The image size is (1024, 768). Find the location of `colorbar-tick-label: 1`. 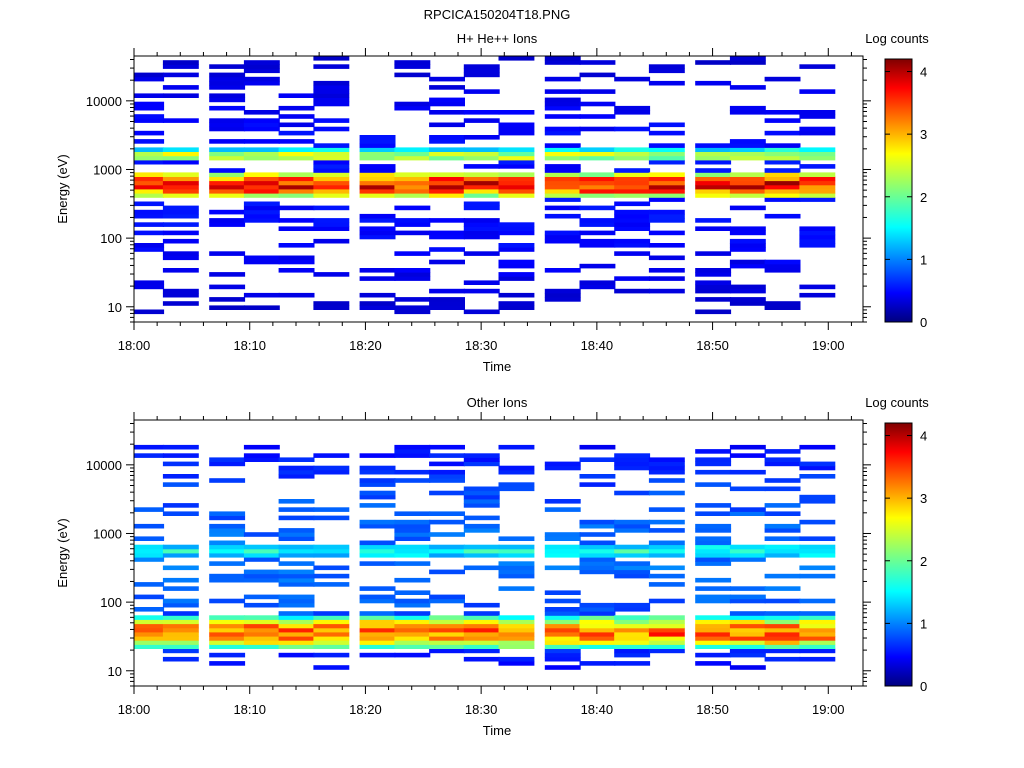

colorbar-tick-label: 1 is located at coordinates (923, 259).